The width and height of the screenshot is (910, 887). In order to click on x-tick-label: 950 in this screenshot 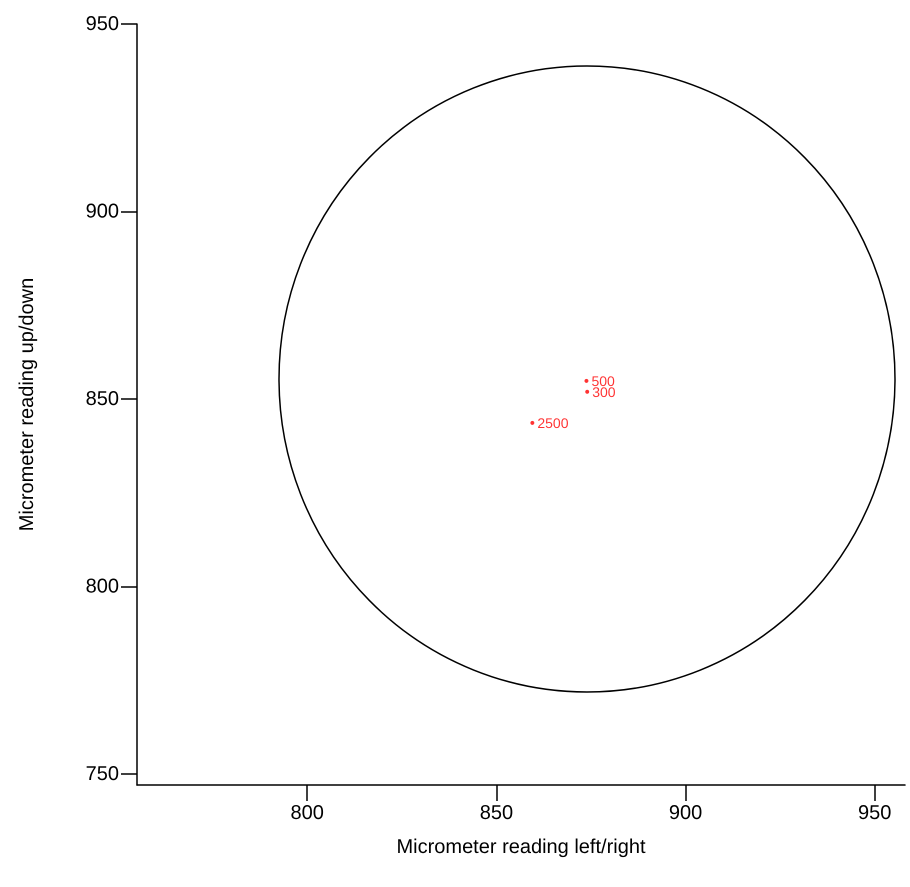, I will do `click(875, 813)`.